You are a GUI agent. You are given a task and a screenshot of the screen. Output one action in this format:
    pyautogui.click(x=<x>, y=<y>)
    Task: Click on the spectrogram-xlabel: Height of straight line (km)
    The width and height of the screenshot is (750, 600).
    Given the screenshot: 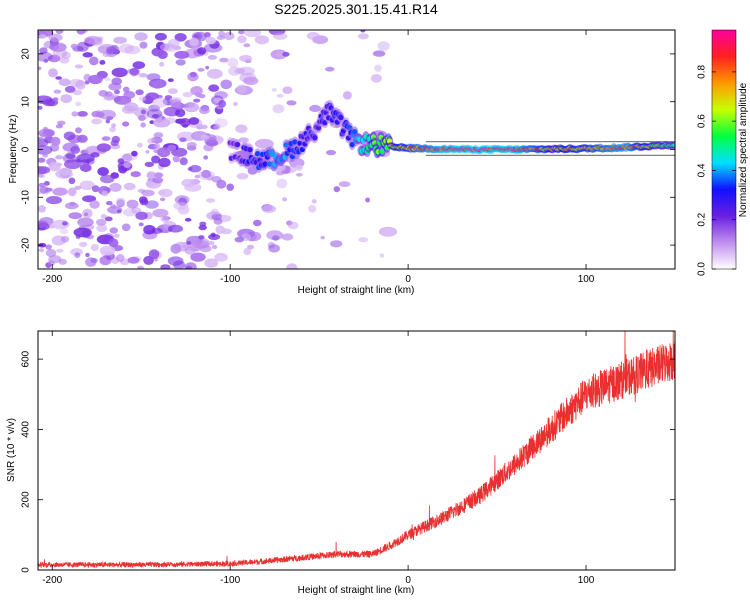 What is the action you would take?
    pyautogui.click(x=356, y=290)
    